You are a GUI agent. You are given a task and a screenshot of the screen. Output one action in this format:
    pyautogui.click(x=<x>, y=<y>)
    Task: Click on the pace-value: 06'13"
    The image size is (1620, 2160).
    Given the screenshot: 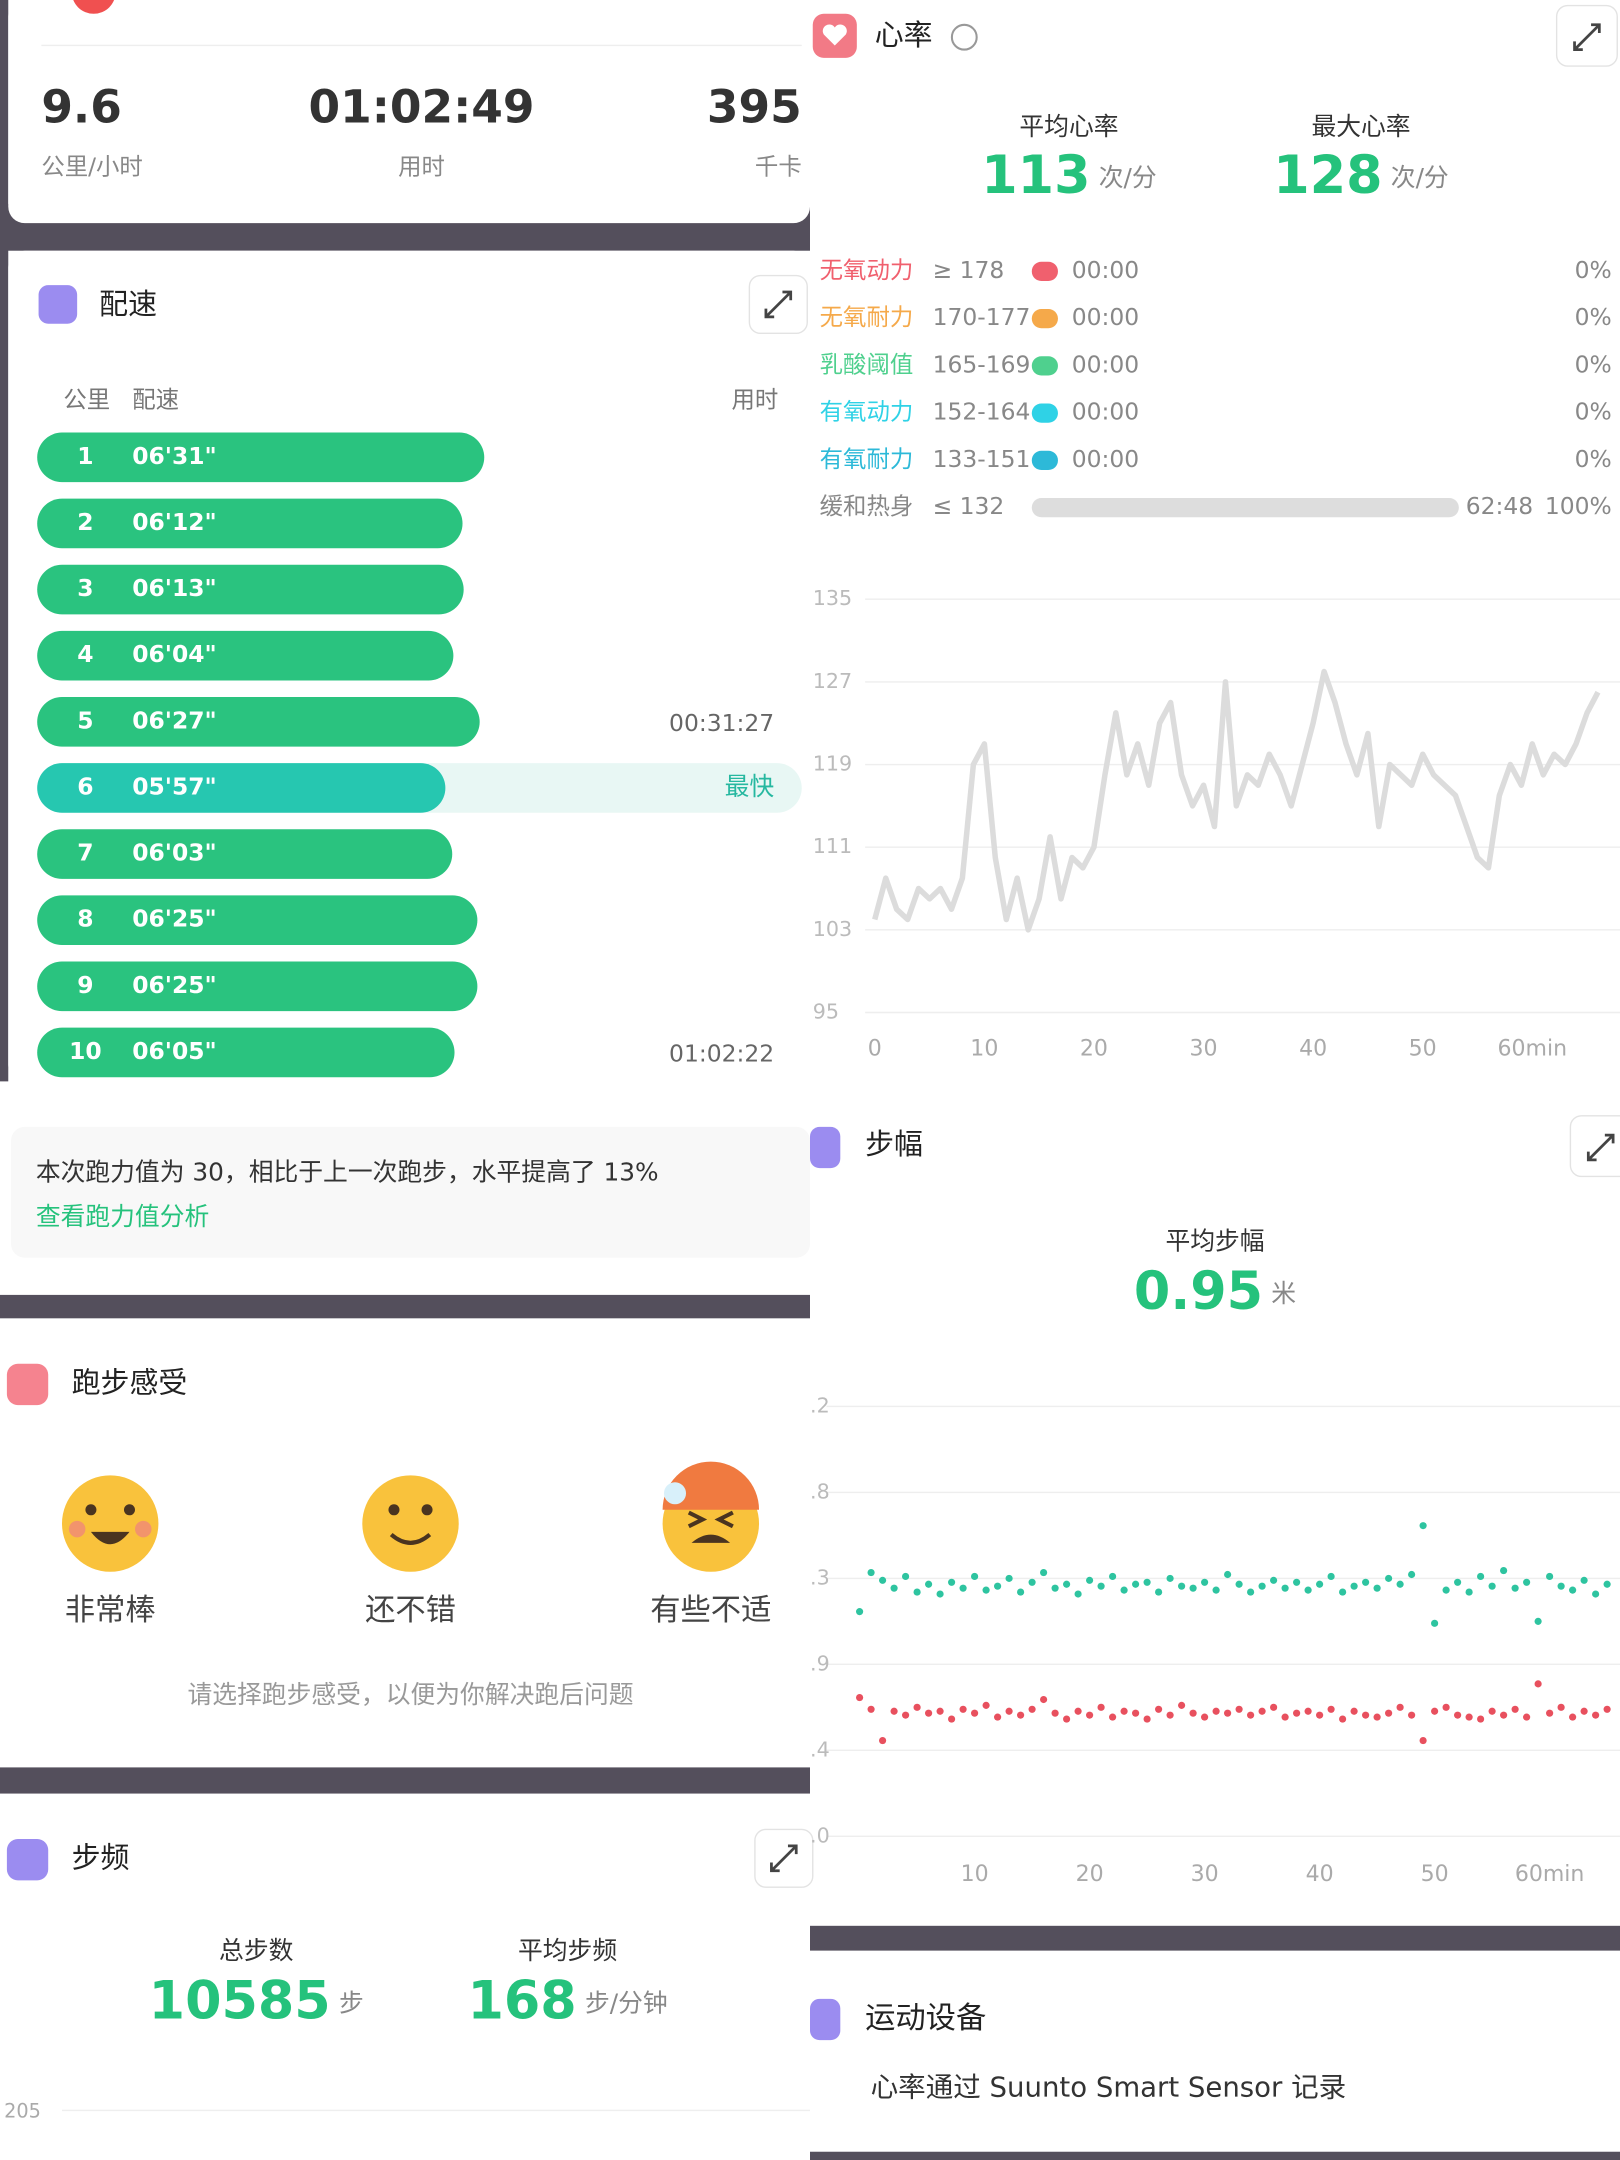 What is the action you would take?
    pyautogui.click(x=174, y=588)
    